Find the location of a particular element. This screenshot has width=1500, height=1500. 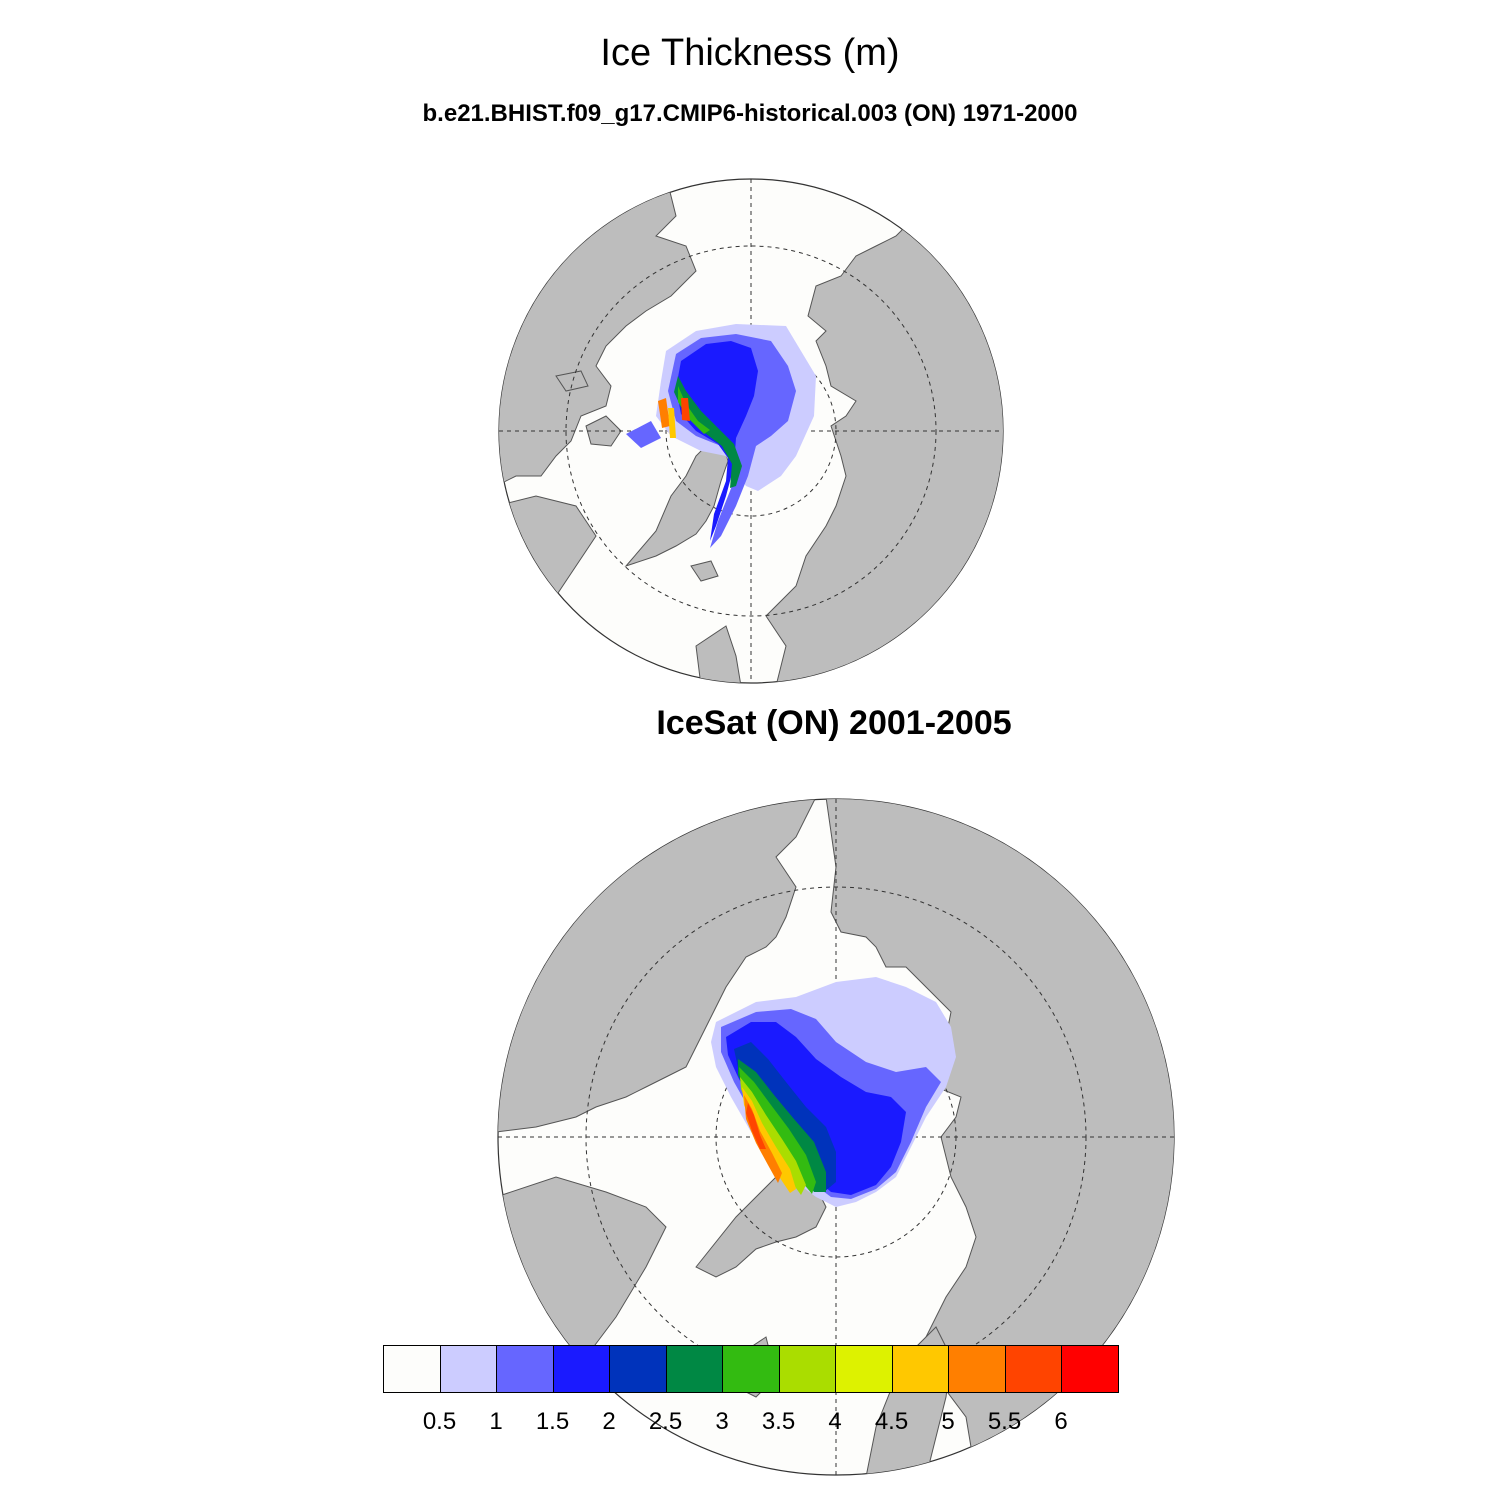

colorbar-label: 3 is located at coordinates (722, 1421).